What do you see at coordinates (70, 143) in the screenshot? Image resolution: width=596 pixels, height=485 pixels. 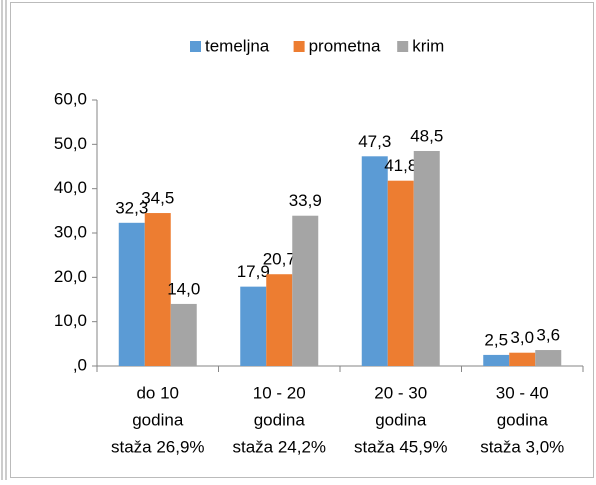 I see `y-tick-label: 50,0` at bounding box center [70, 143].